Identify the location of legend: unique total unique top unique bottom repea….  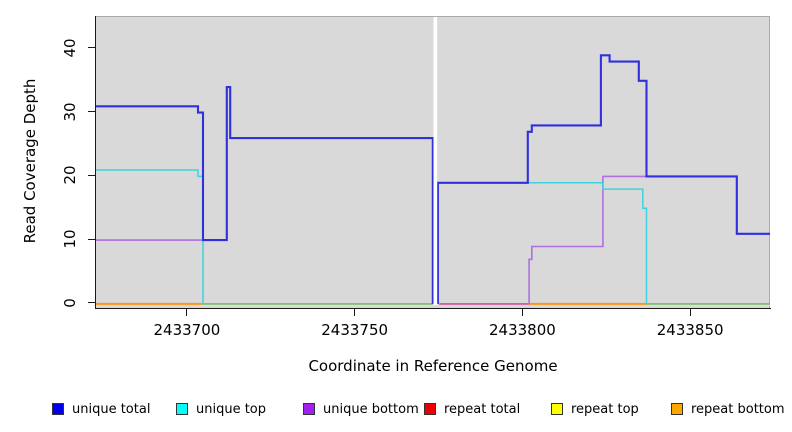
(396, 410).